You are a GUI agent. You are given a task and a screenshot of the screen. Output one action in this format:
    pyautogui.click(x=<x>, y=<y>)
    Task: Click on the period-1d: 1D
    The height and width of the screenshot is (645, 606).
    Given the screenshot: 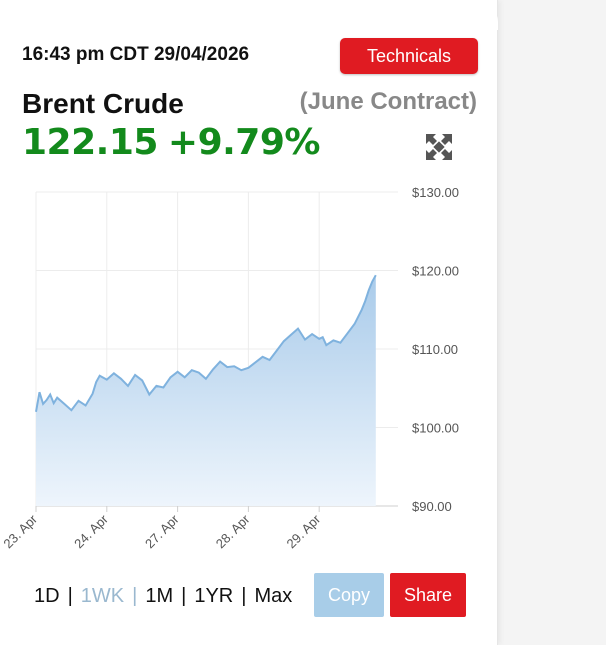 What is the action you would take?
    pyautogui.click(x=47, y=596)
    